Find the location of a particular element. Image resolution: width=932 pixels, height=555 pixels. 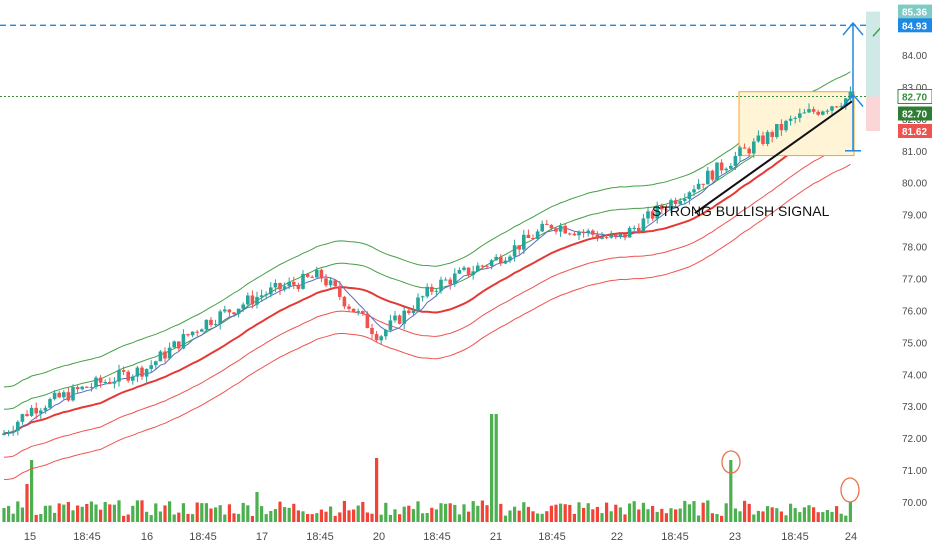

time-tick-label: 17 is located at coordinates (262, 537).